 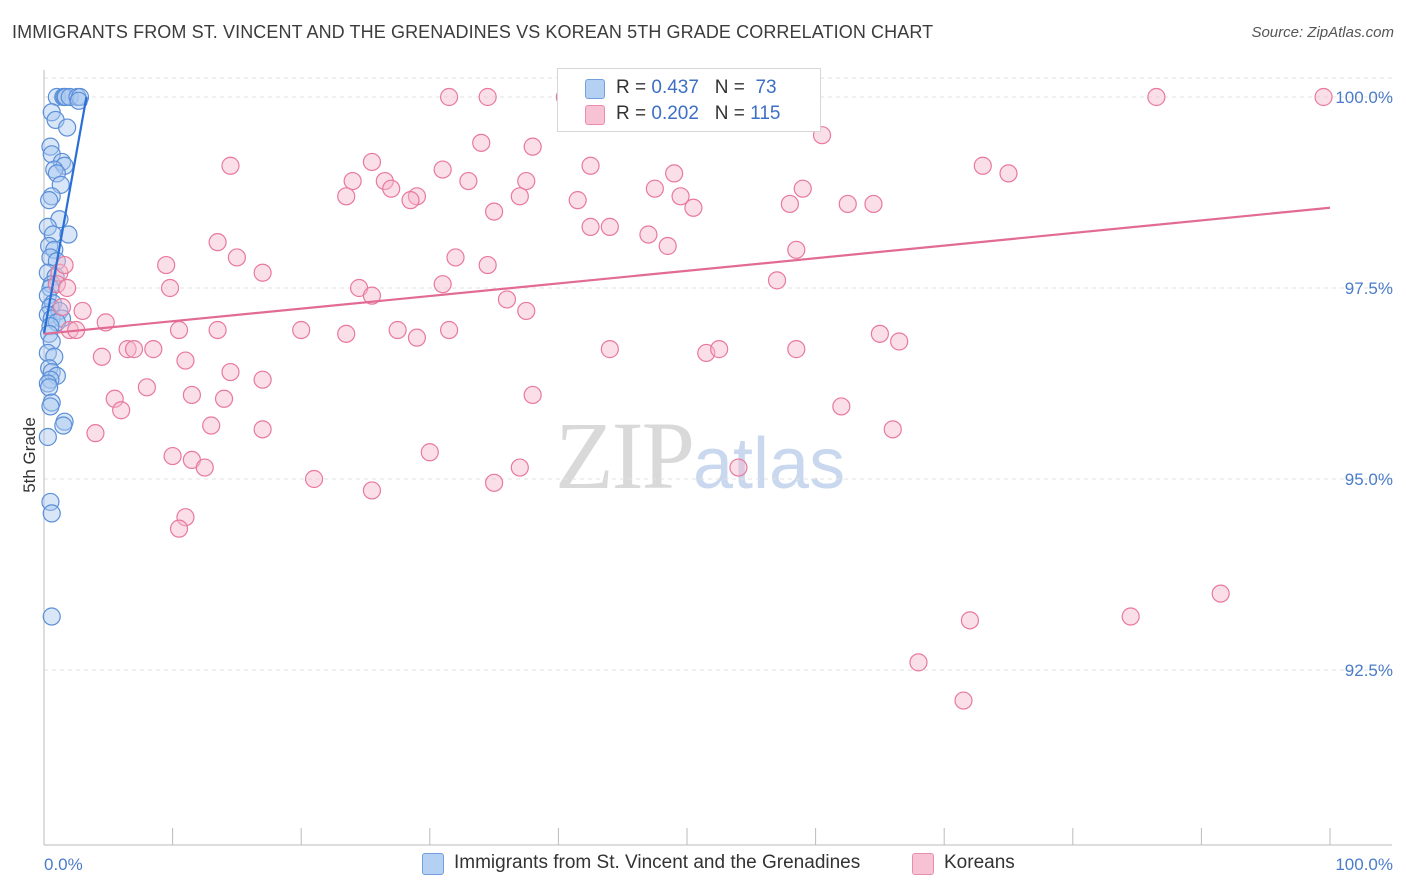 I want to click on legend-n-value: 115, so click(x=765, y=113).